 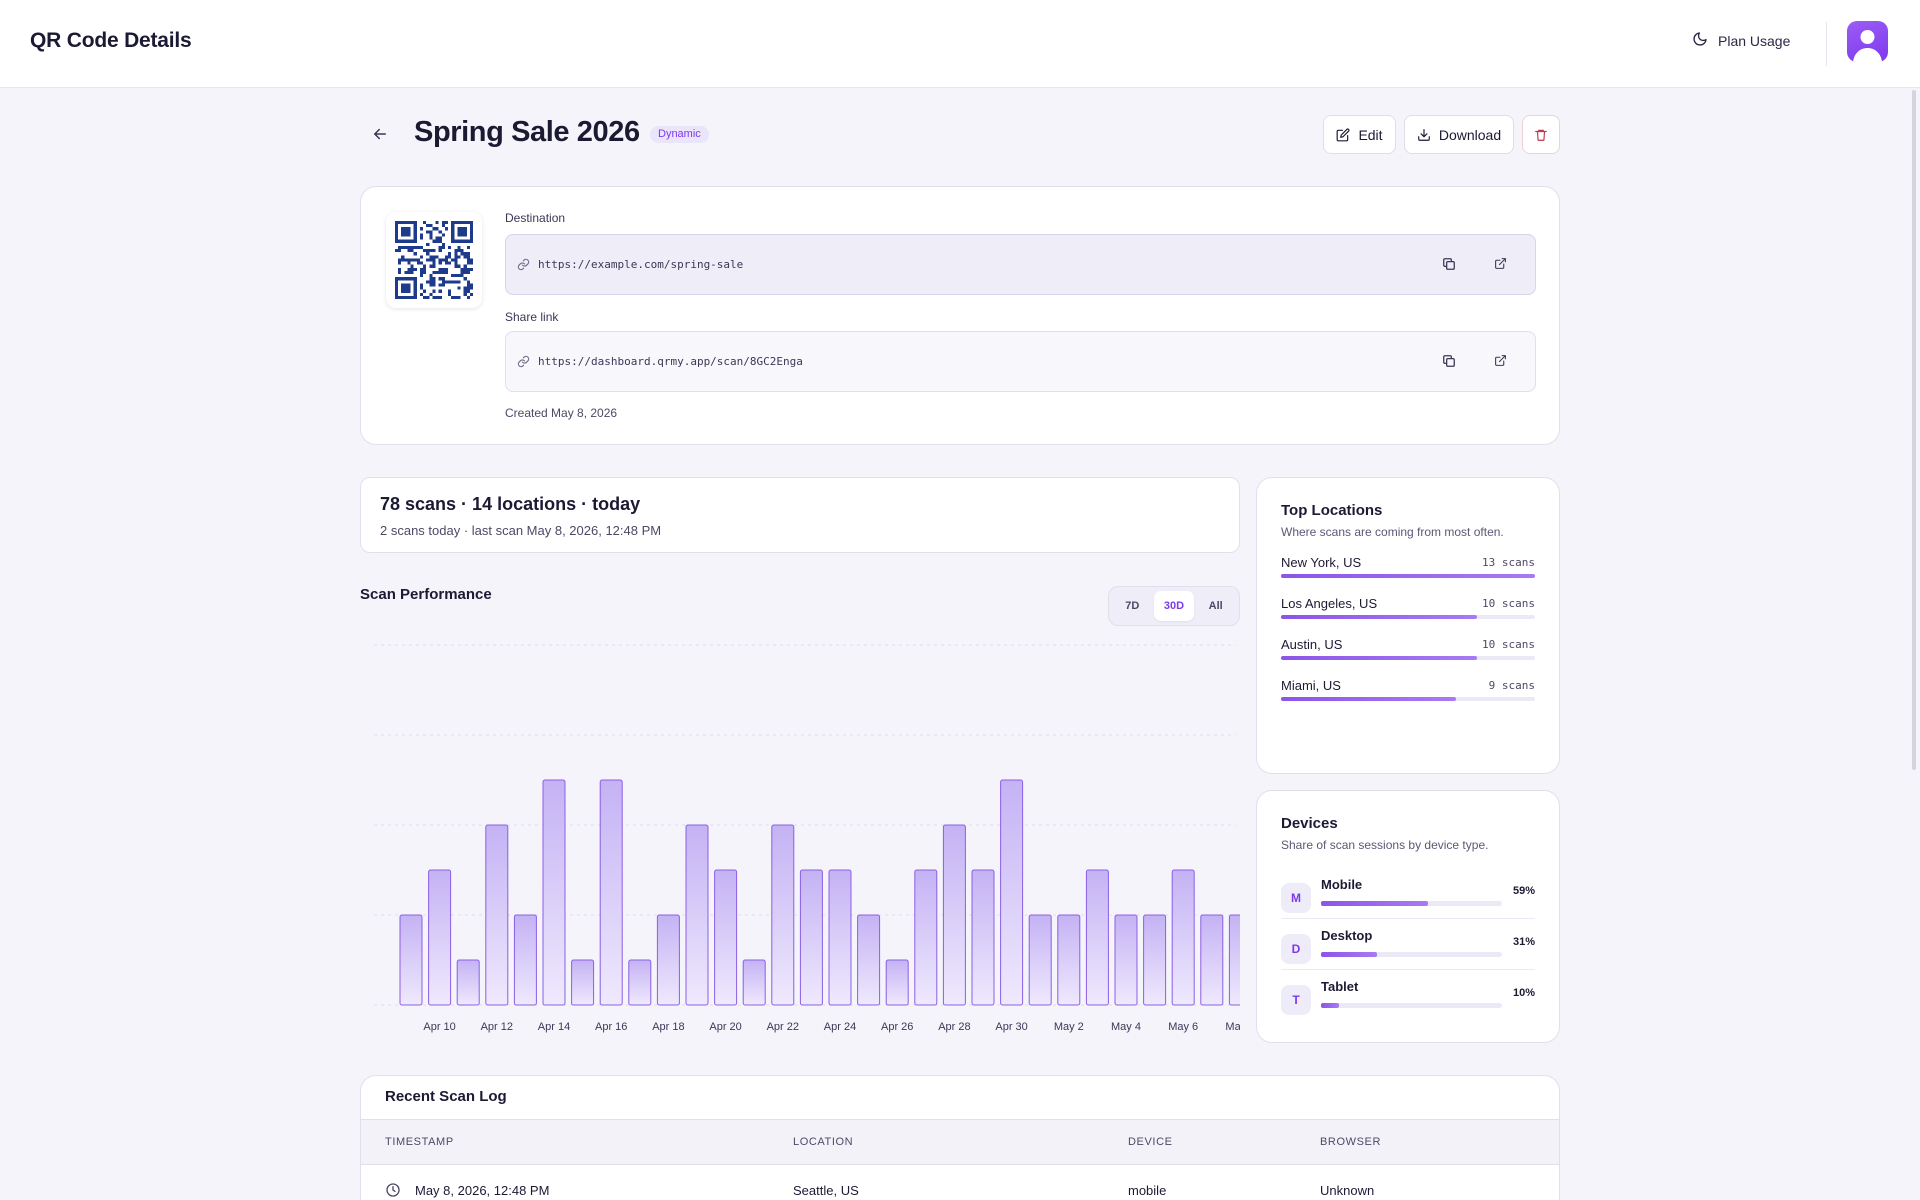 I want to click on range-all: All, so click(x=1215, y=606).